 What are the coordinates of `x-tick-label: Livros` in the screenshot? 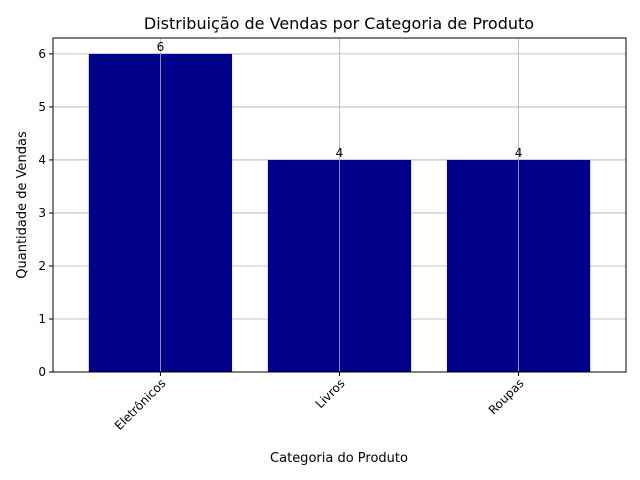 It's located at (330, 393).